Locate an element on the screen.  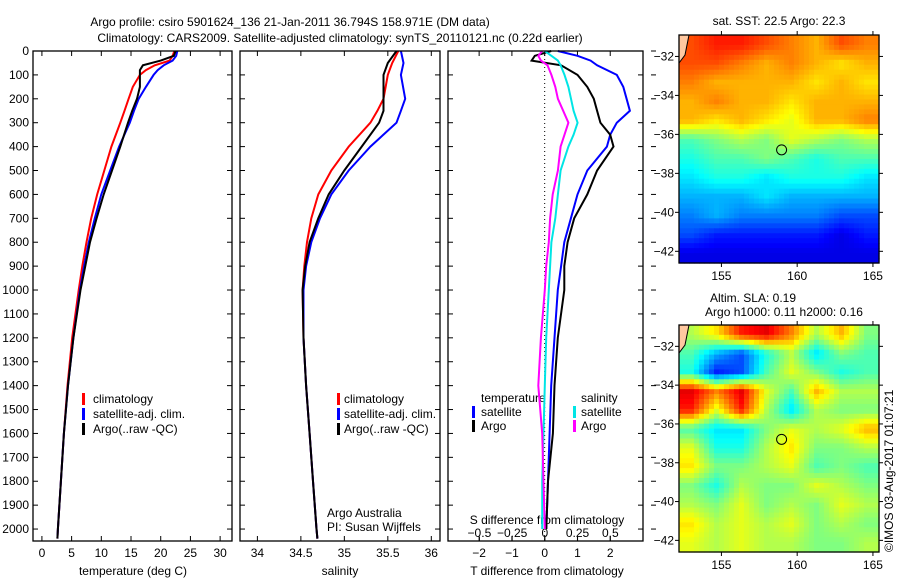
y-tick-label: −38 is located at coordinates (664, 173).